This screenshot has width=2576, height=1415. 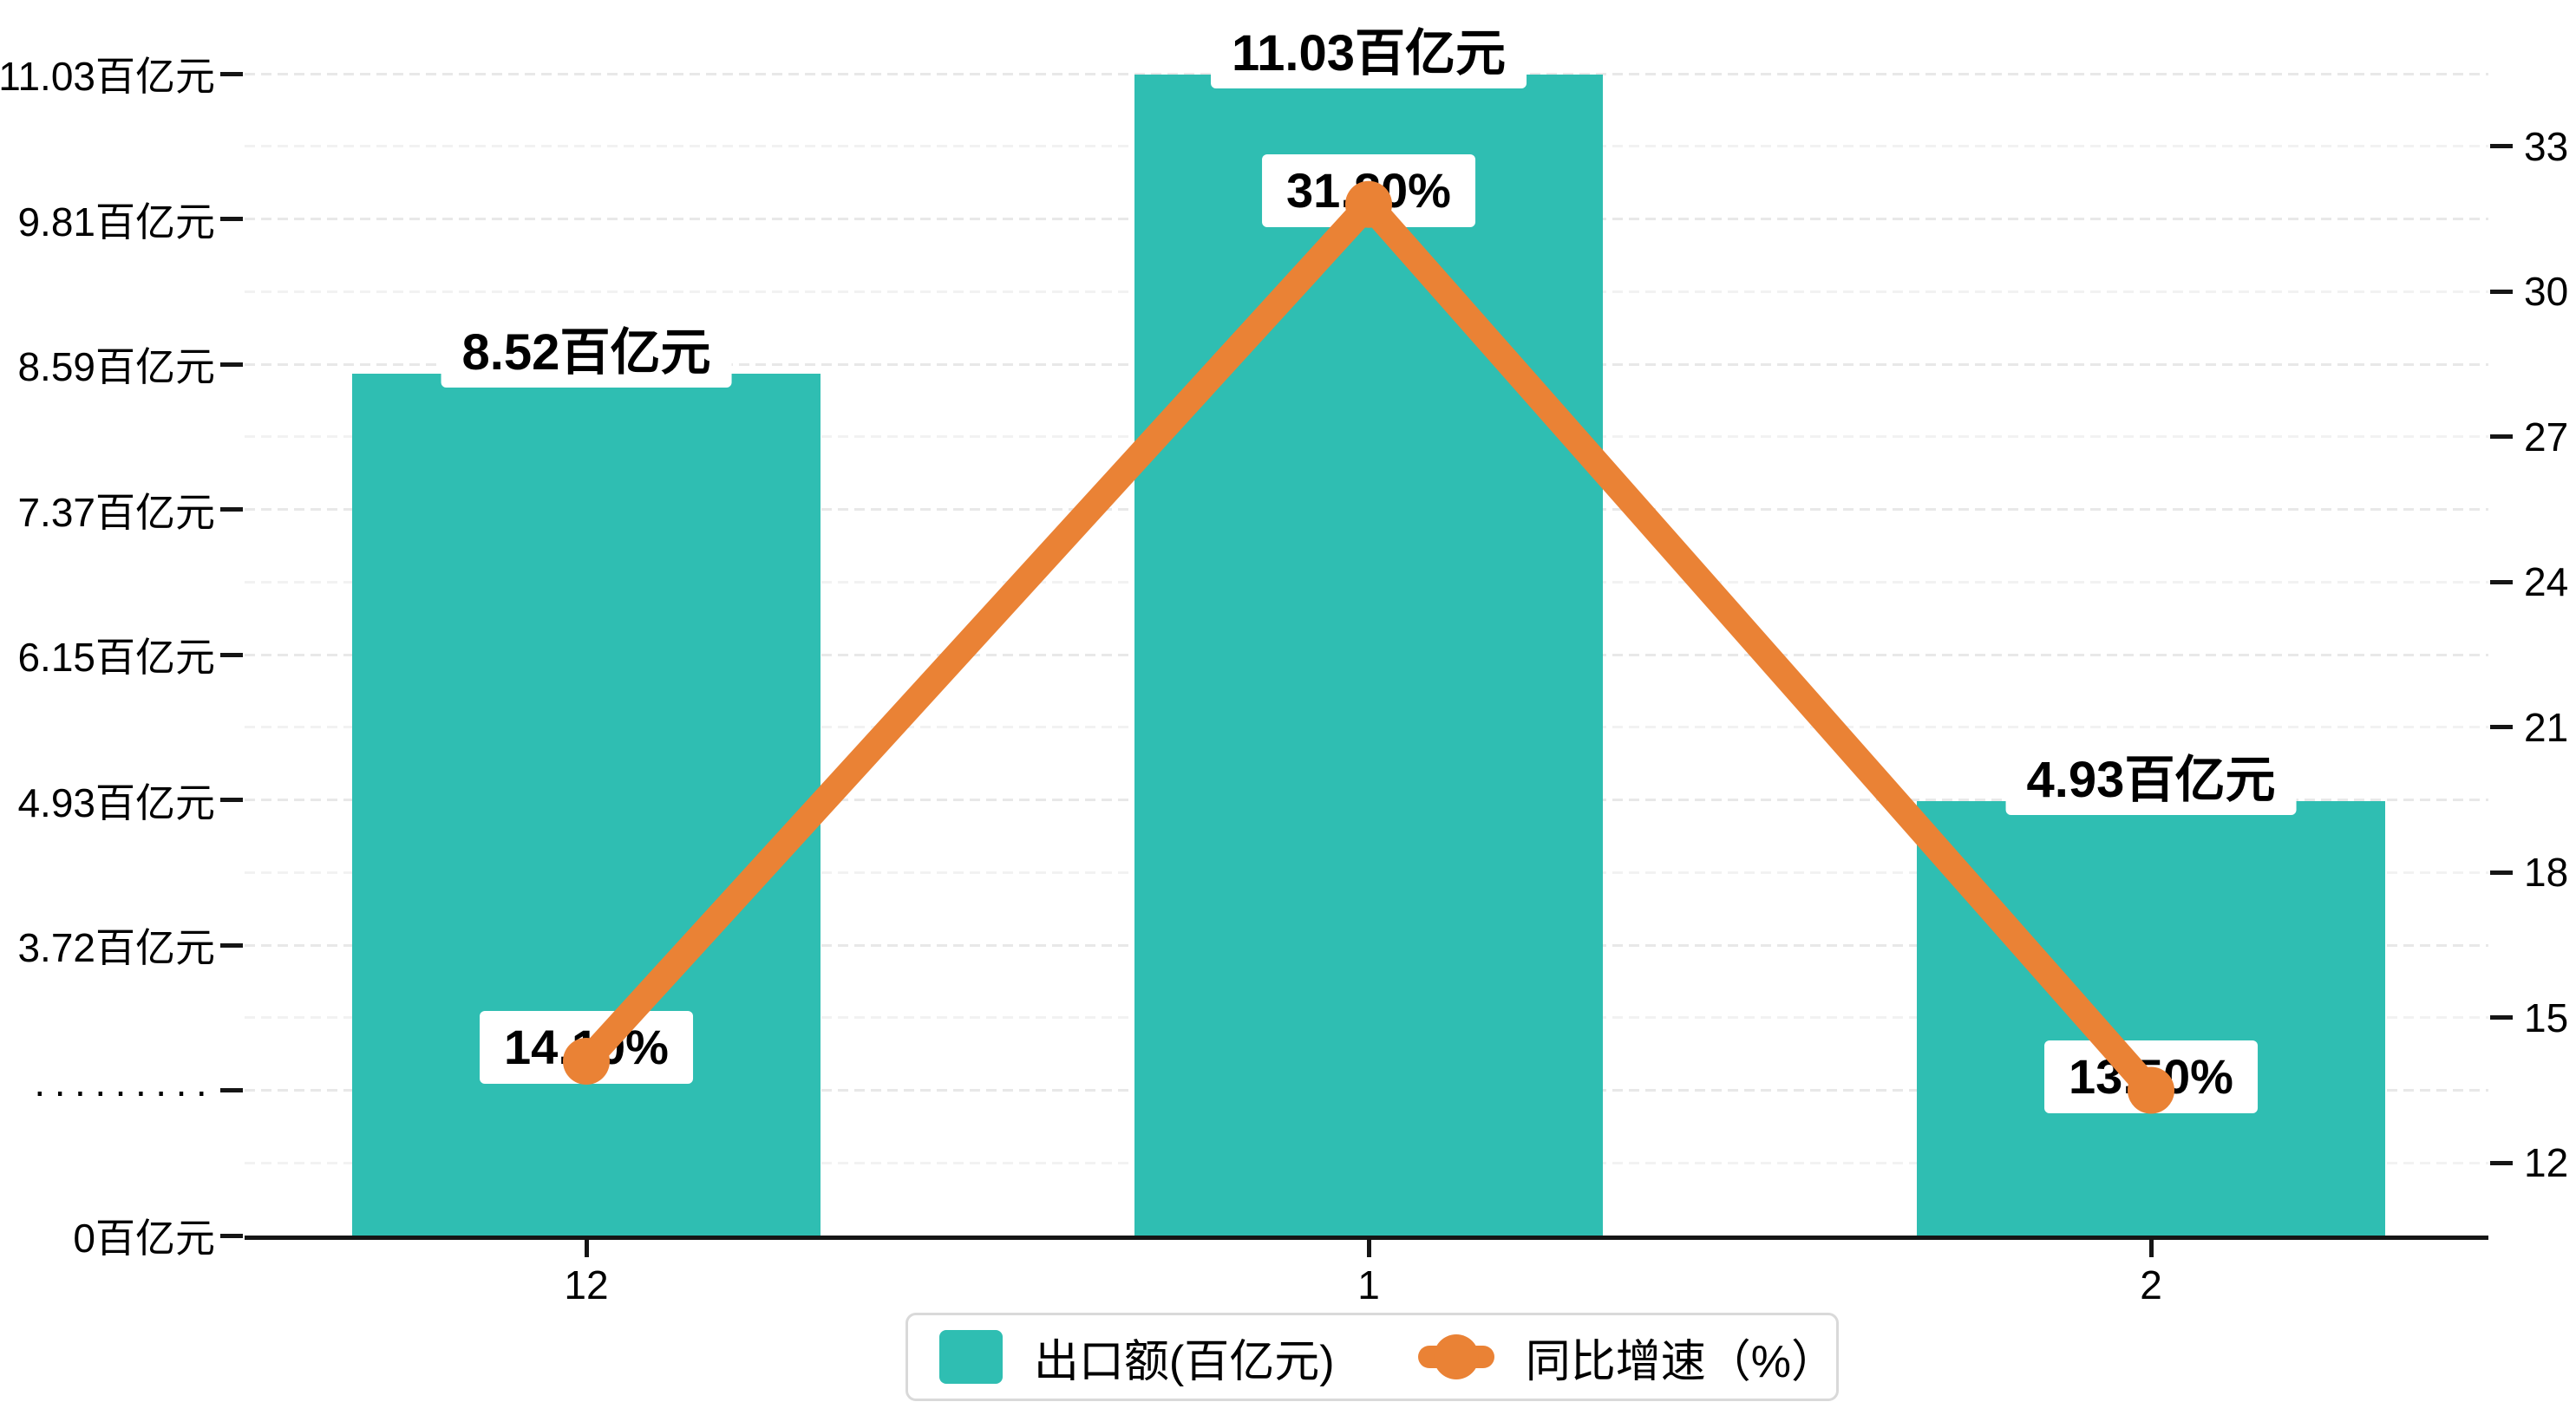 What do you see at coordinates (2546, 727) in the screenshot?
I see `right-axis-tick-label: 21` at bounding box center [2546, 727].